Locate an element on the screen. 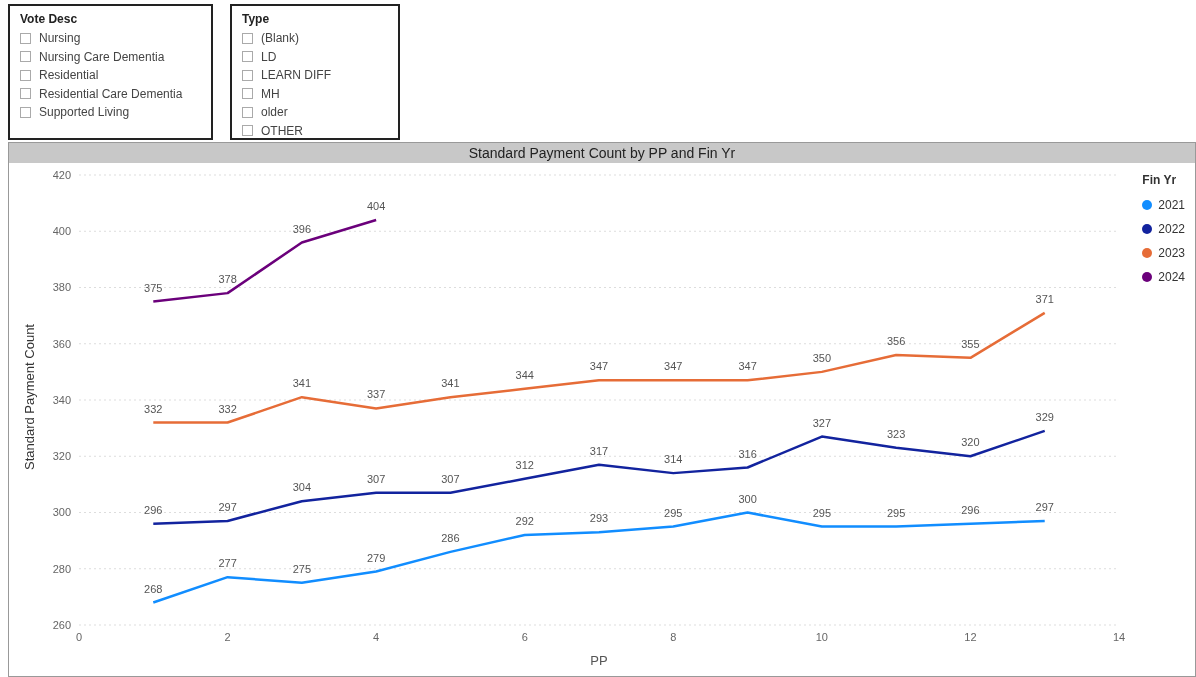 Image resolution: width=1196 pixels, height=677 pixels. text: Supported Living is located at coordinates (84, 112).